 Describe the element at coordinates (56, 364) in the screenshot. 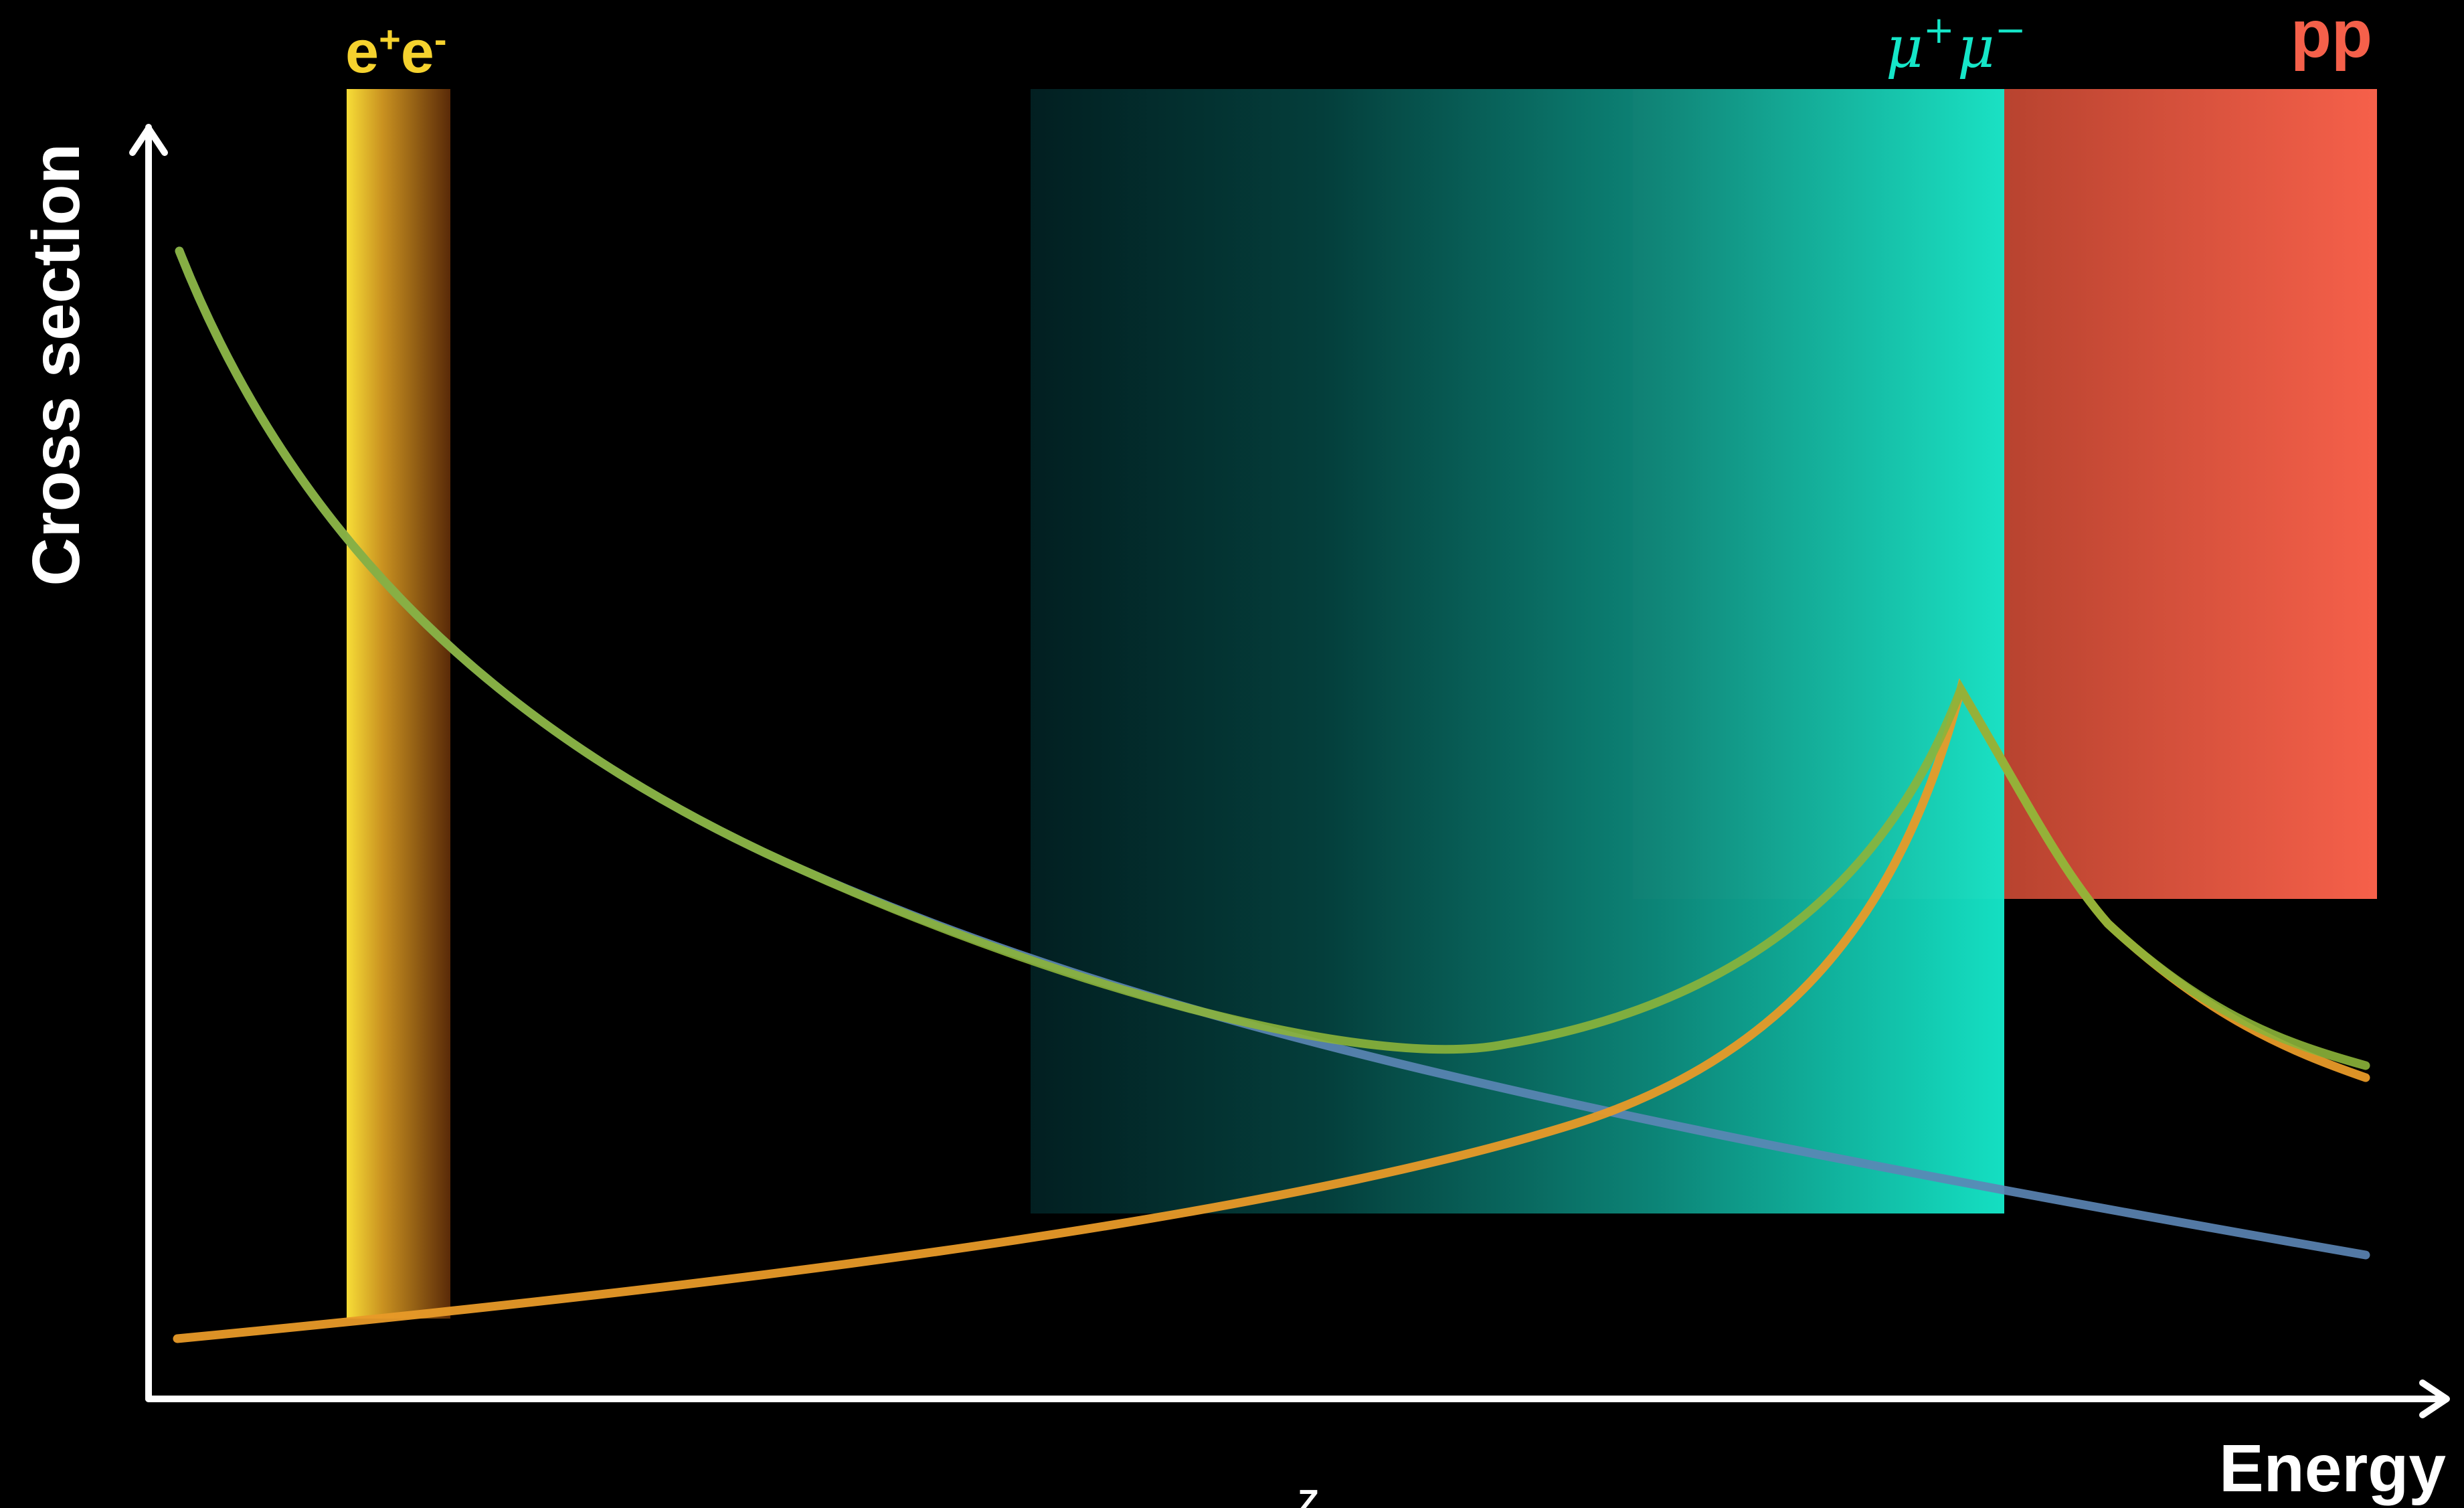

I see `y-axis-label: Cross section` at that location.